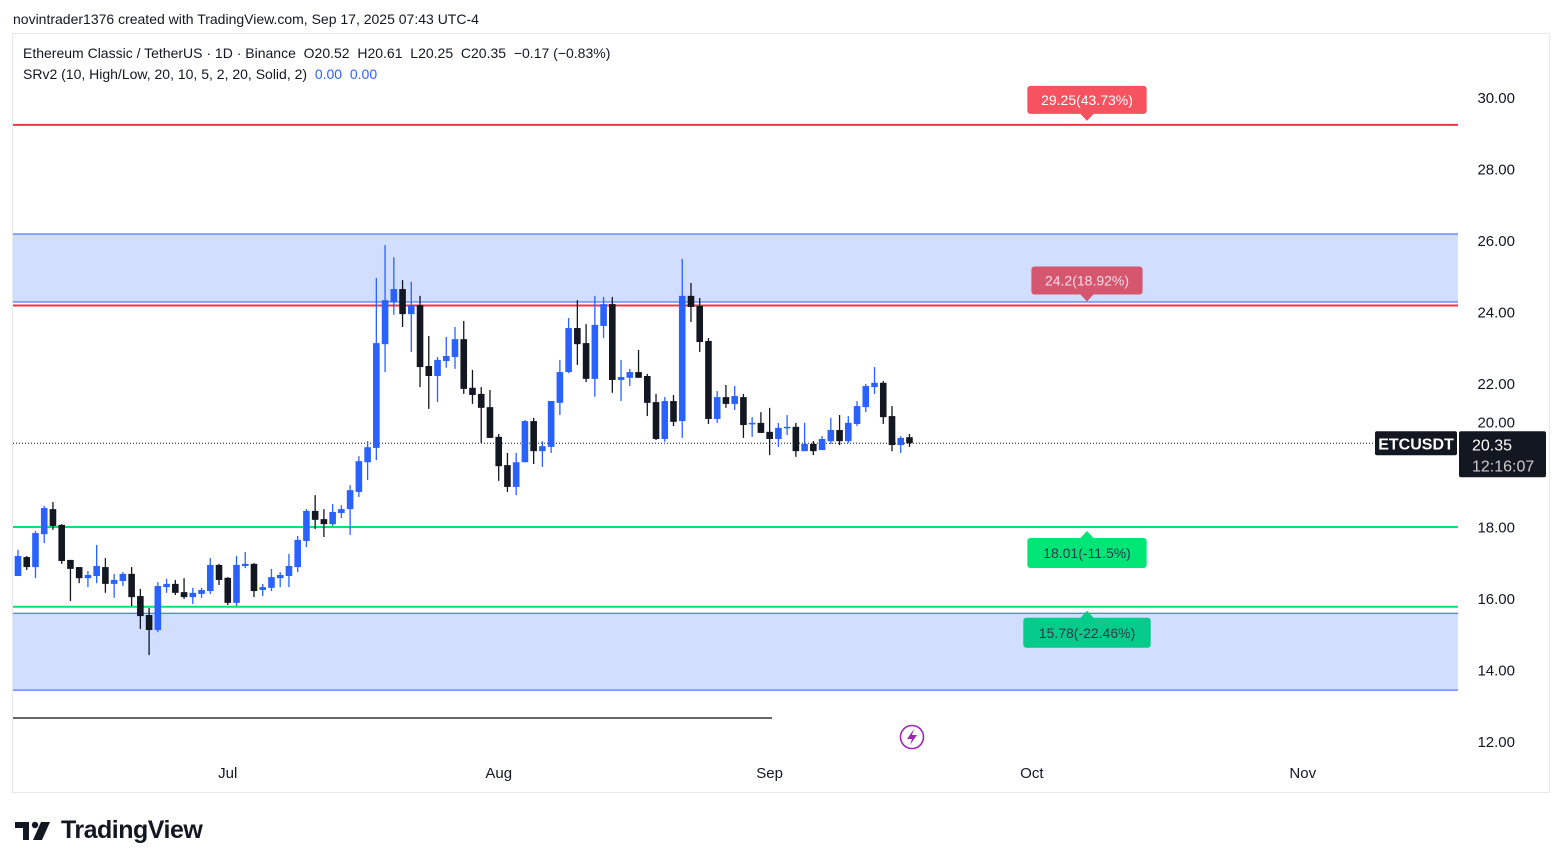  What do you see at coordinates (432, 53) in the screenshot?
I see `ohlc-low: L20.25` at bounding box center [432, 53].